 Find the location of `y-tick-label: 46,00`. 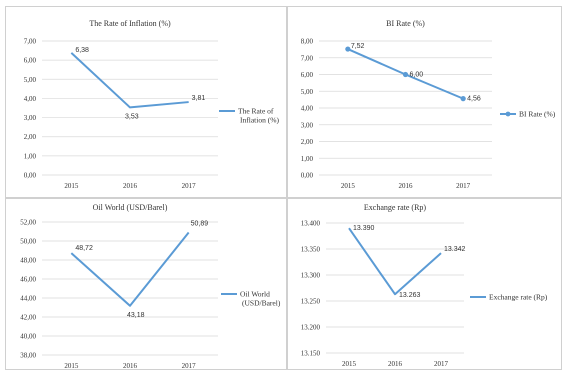

y-tick-label: 46,00 is located at coordinates (28, 280).